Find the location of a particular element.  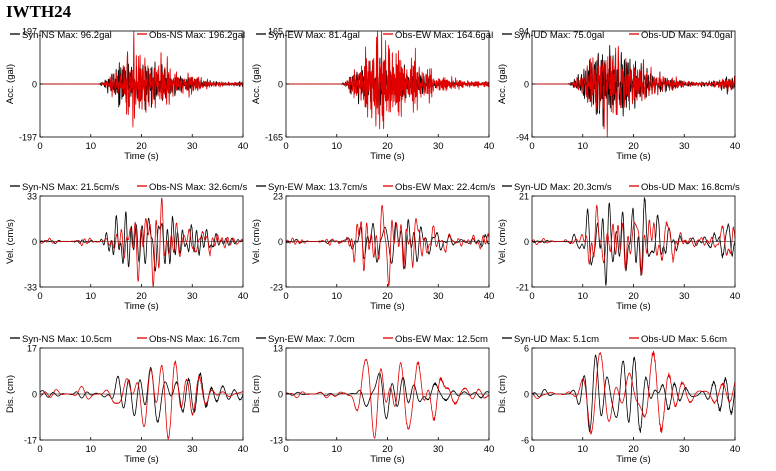

y-tick-label: -13 is located at coordinates (276, 441).